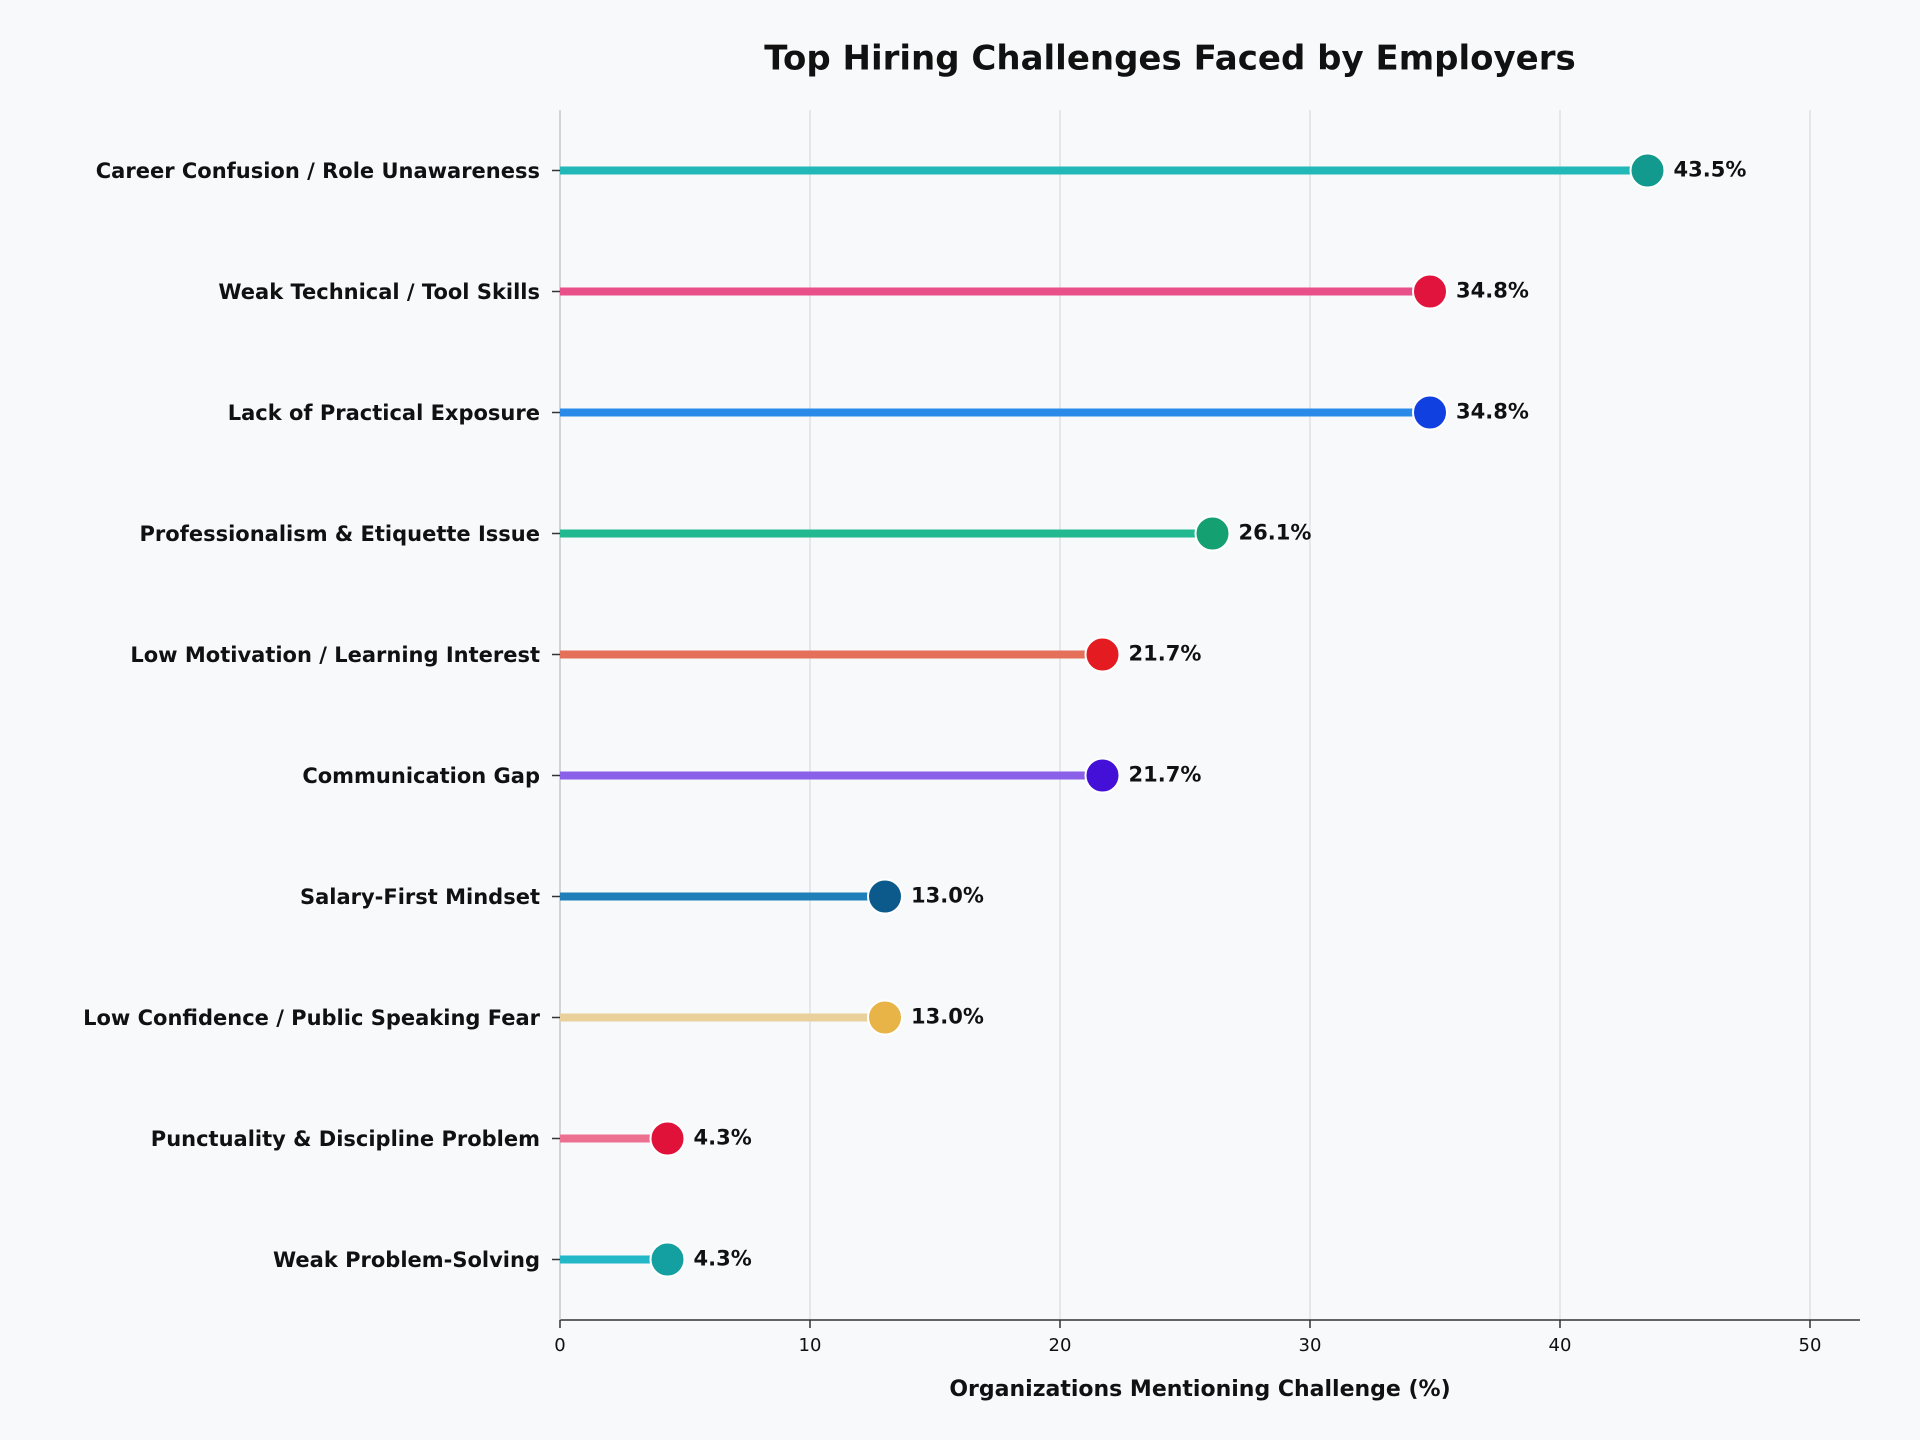 The height and width of the screenshot is (1440, 1920). I want to click on y-tick-label: Communication Gap, so click(421, 775).